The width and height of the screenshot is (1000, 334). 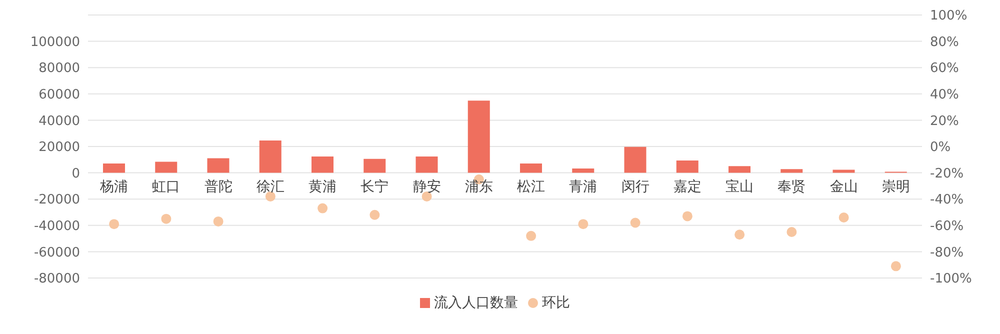 What do you see at coordinates (583, 186) in the screenshot?
I see `x-tick-label: 青浦` at bounding box center [583, 186].